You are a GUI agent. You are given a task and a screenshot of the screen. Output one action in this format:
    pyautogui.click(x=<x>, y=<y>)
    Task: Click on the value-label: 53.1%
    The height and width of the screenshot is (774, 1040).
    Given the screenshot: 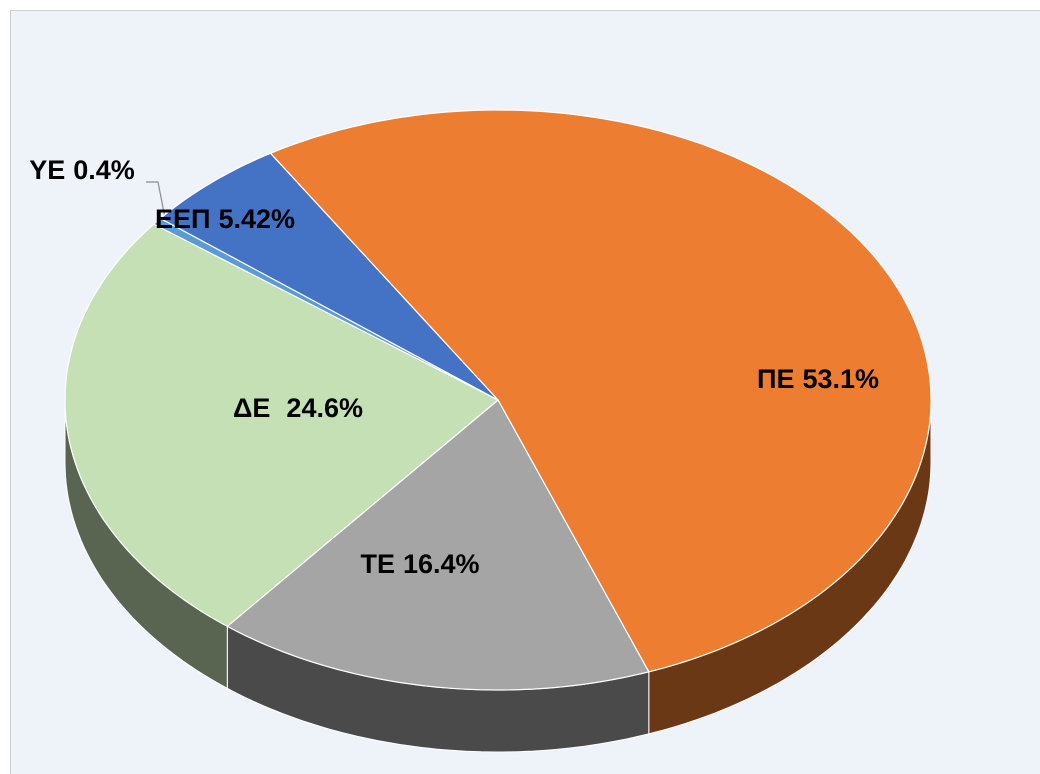 What is the action you would take?
    pyautogui.click(x=840, y=379)
    